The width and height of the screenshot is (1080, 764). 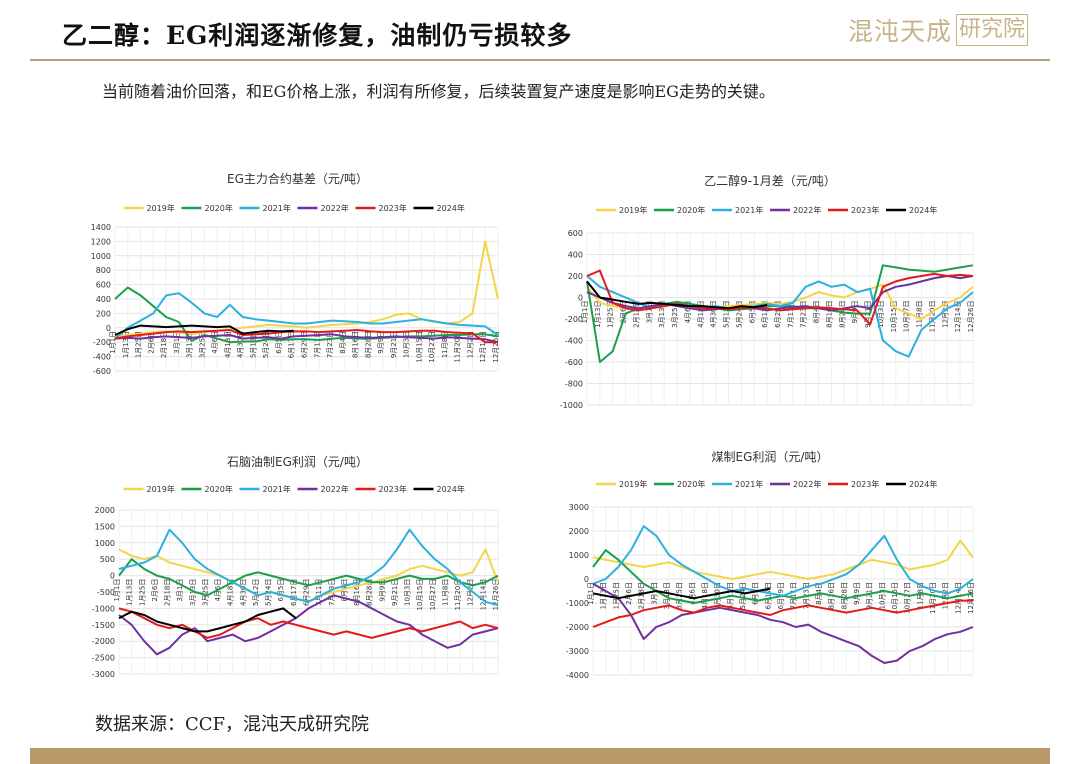 I want to click on x-tick-label: 7月11日, so click(x=791, y=314).